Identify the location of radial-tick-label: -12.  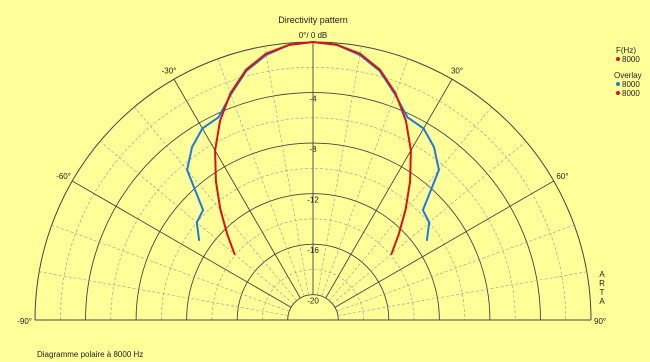
(313, 200).